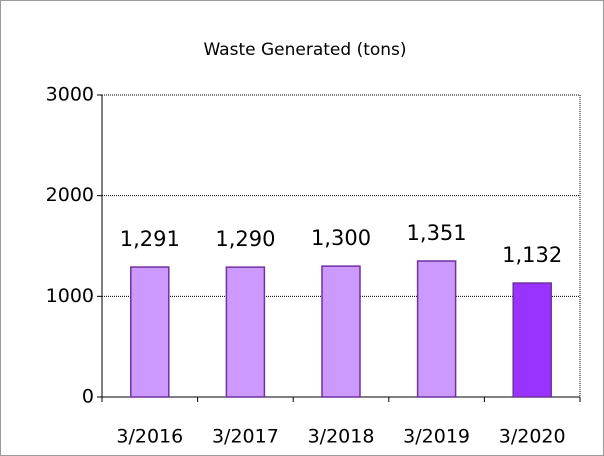  What do you see at coordinates (88, 397) in the screenshot?
I see `y-tick-label: 0` at bounding box center [88, 397].